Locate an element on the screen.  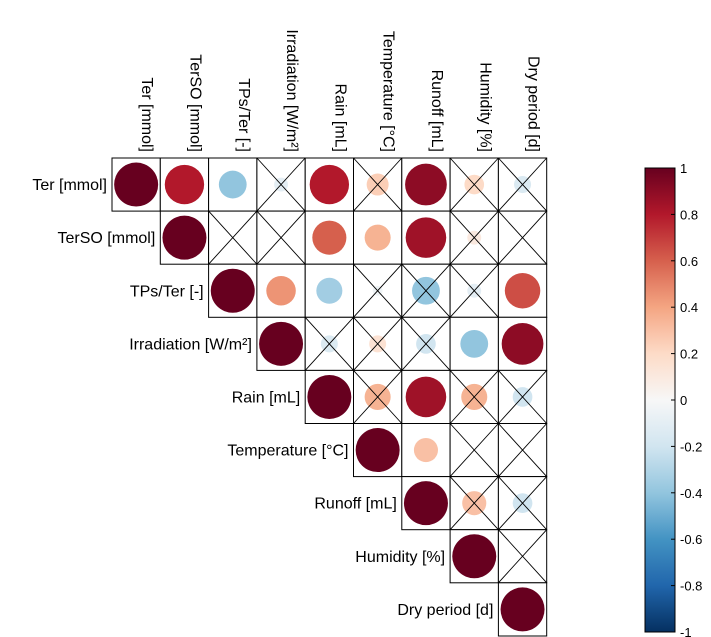
row-label: Temperature [°C] is located at coordinates (287, 451).